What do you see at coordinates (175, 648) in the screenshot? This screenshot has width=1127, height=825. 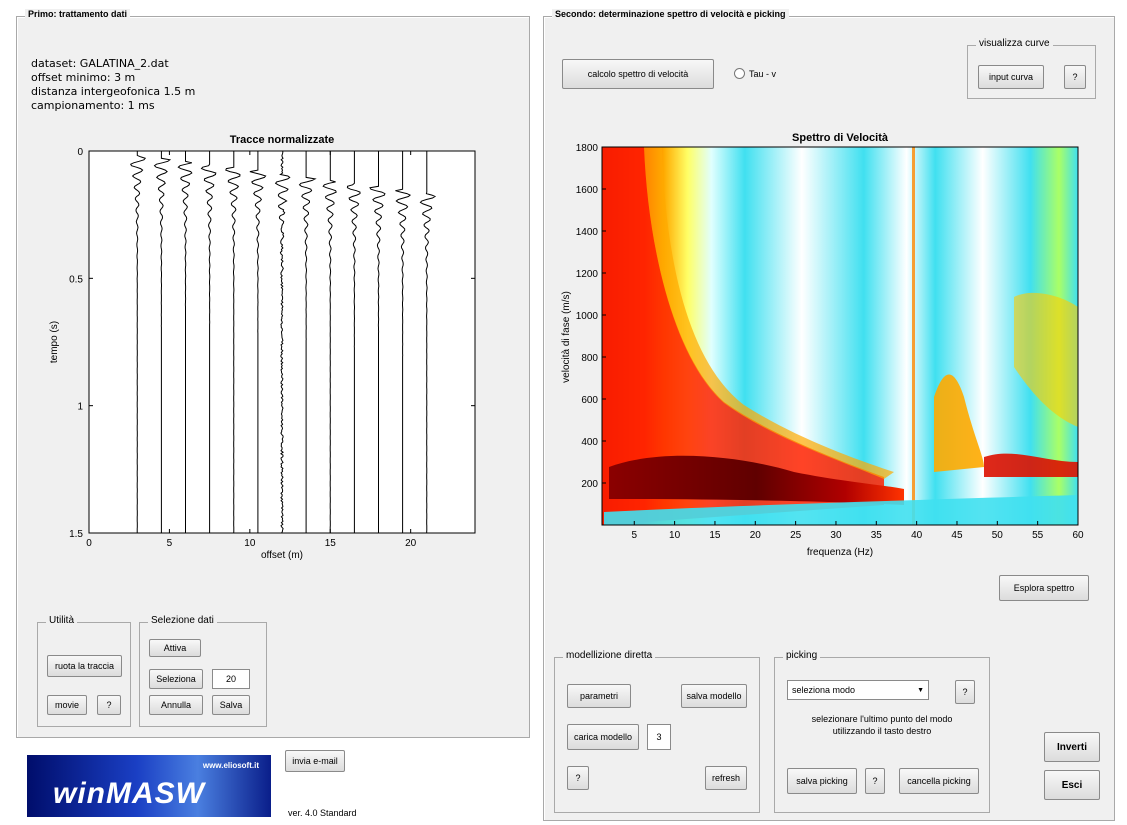 I see `attiva-button: Attiva` at bounding box center [175, 648].